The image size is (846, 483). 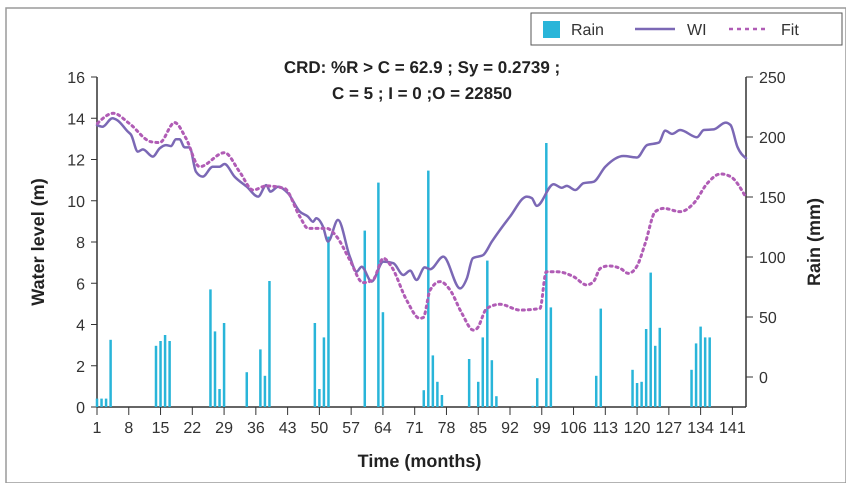 I want to click on x-tick-label: 36, so click(x=255, y=428).